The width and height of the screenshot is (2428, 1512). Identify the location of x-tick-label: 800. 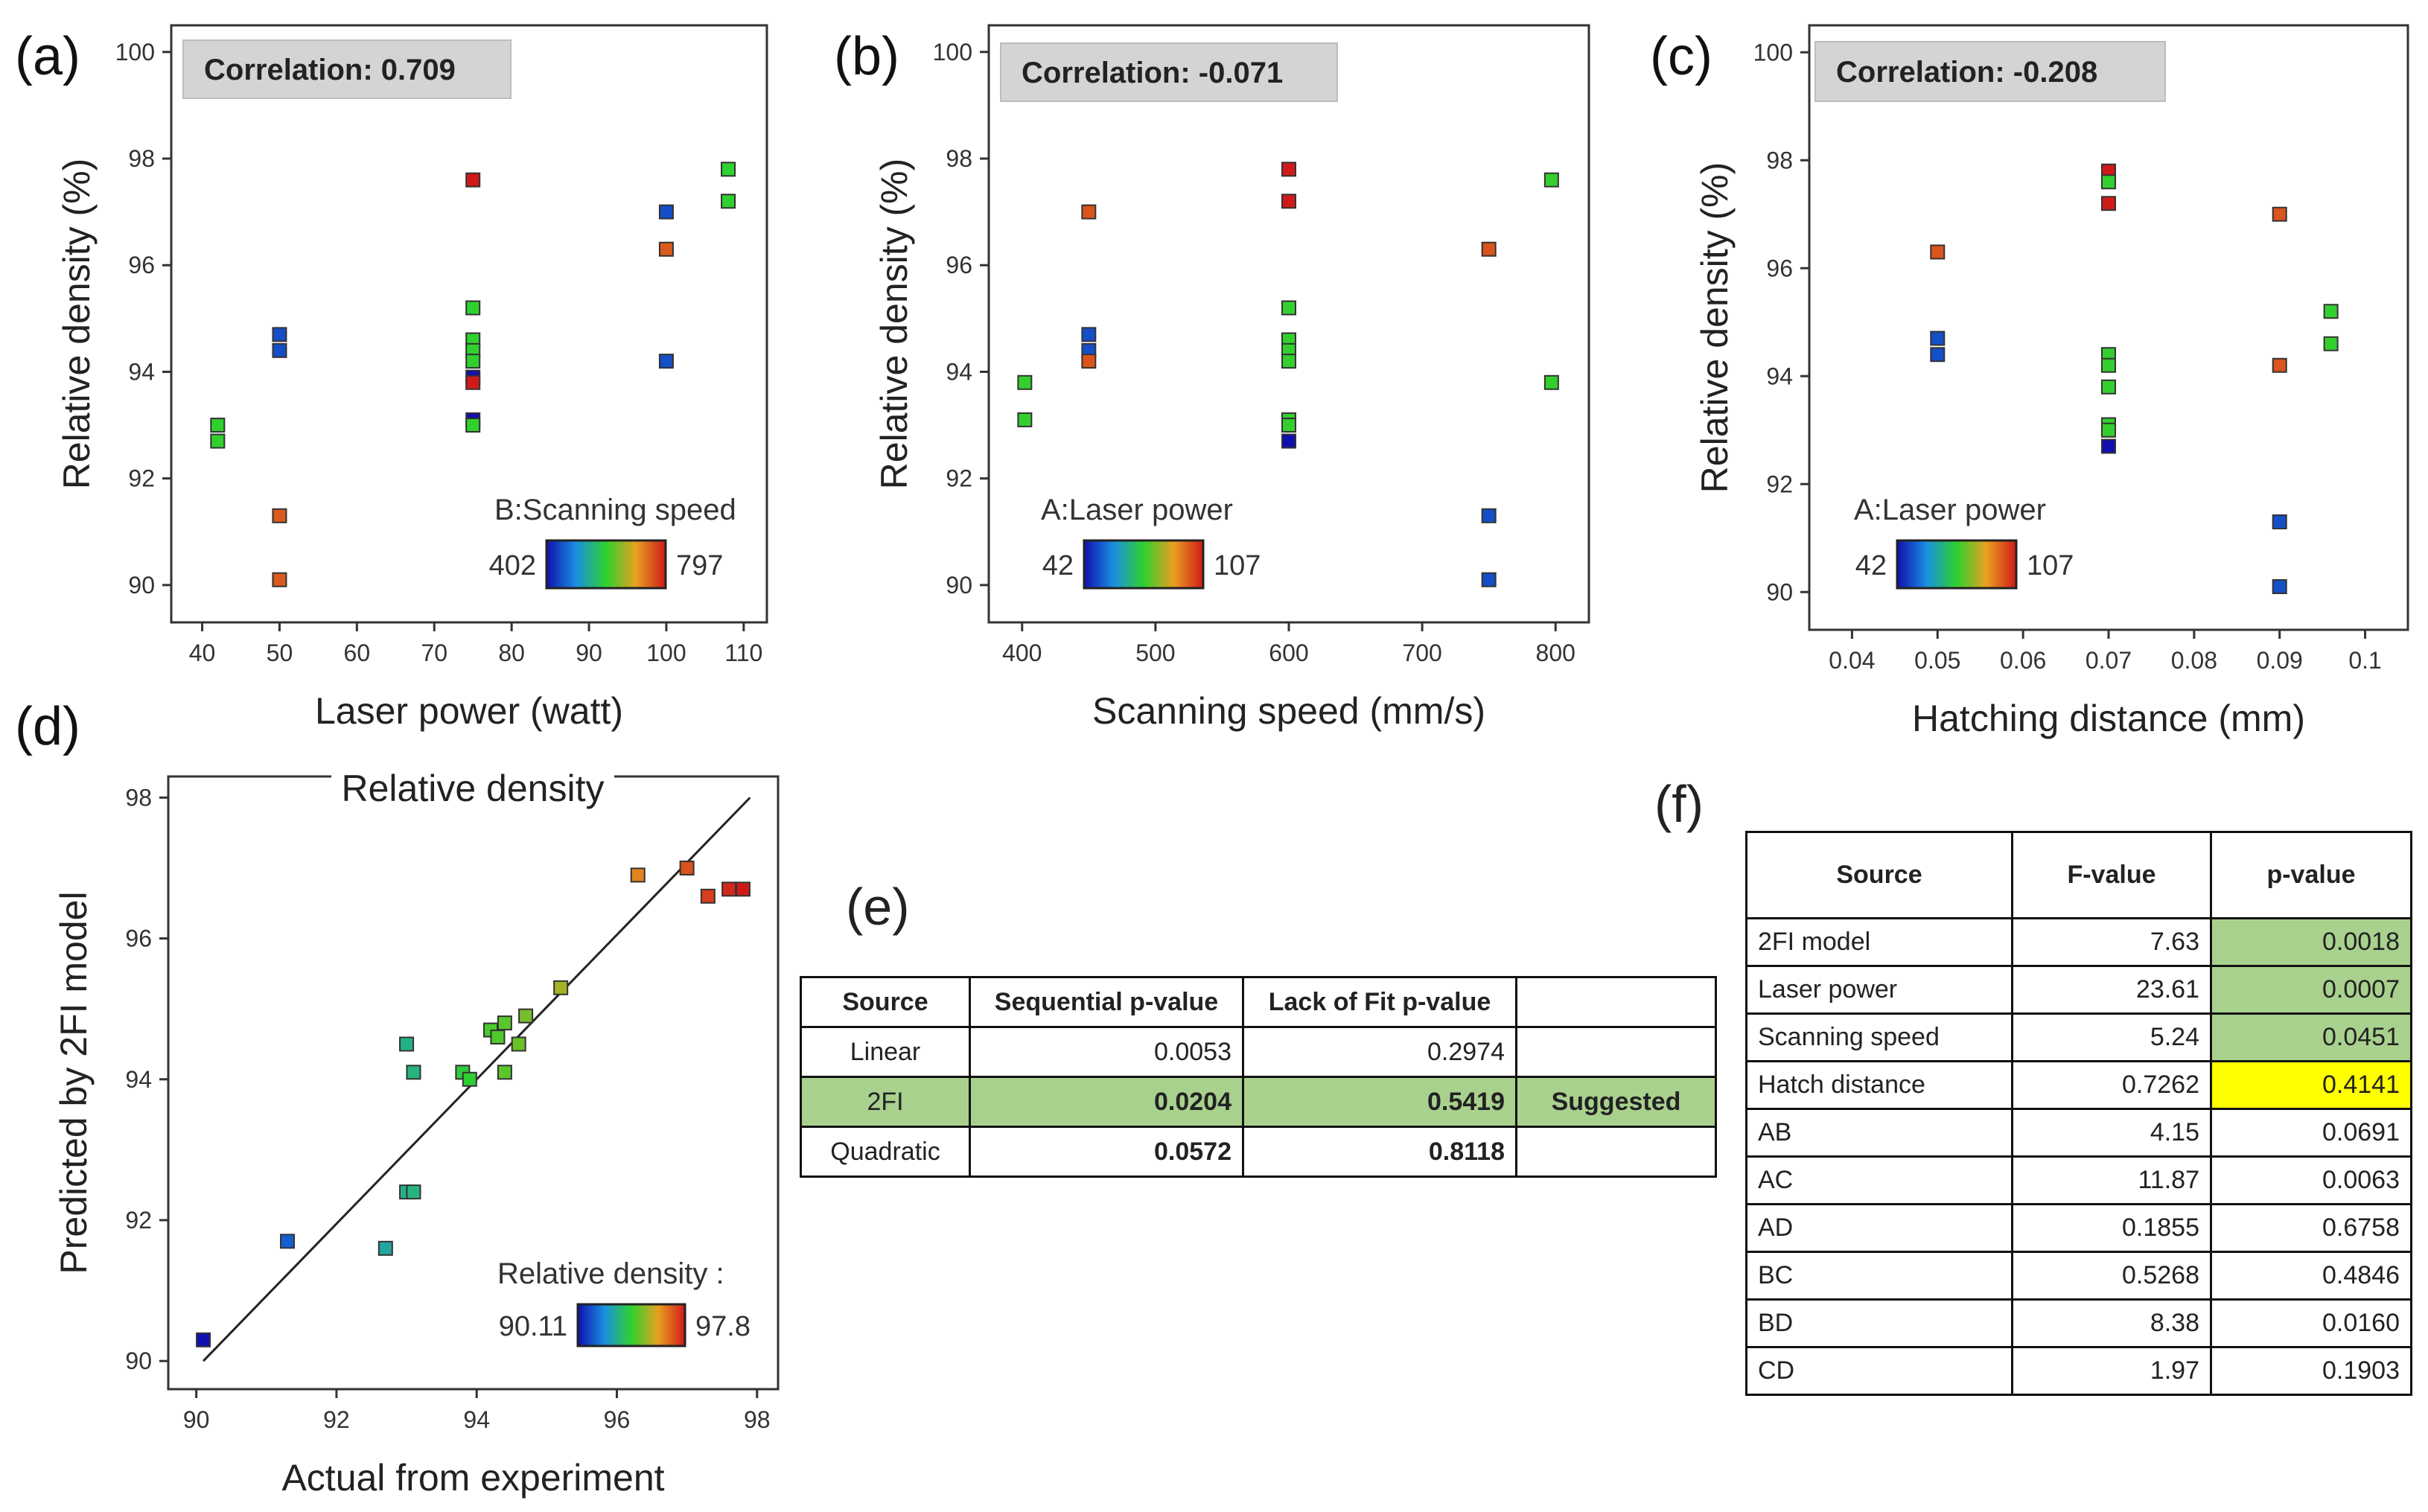
(1555, 652).